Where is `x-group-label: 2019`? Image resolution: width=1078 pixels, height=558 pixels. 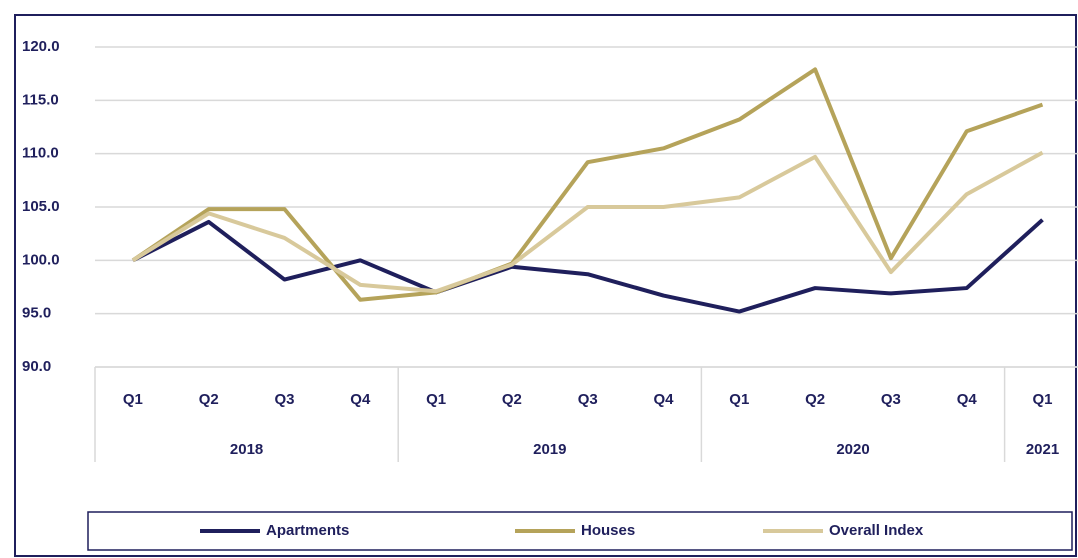
x-group-label: 2019 is located at coordinates (549, 449).